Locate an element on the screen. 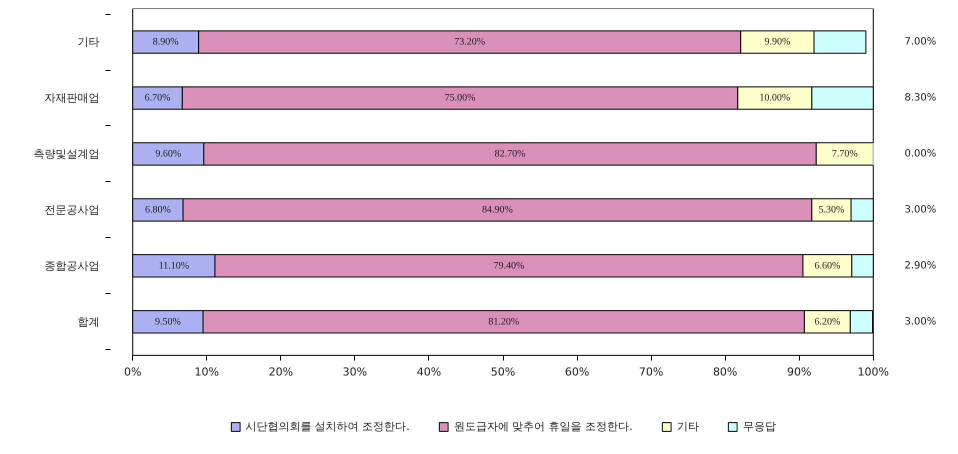  data-label: 81.20% is located at coordinates (504, 322).